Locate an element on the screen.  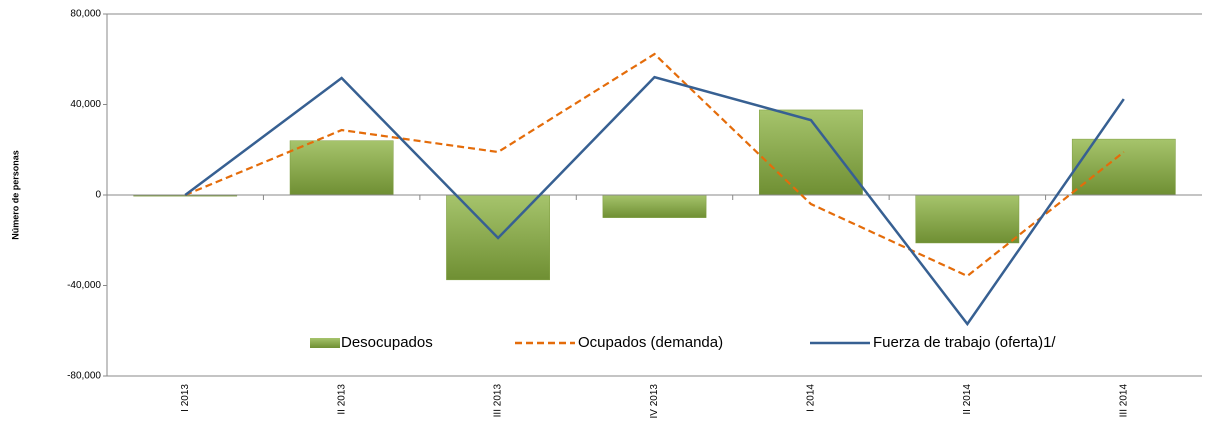
legend-label: Desocupados is located at coordinates (387, 342).